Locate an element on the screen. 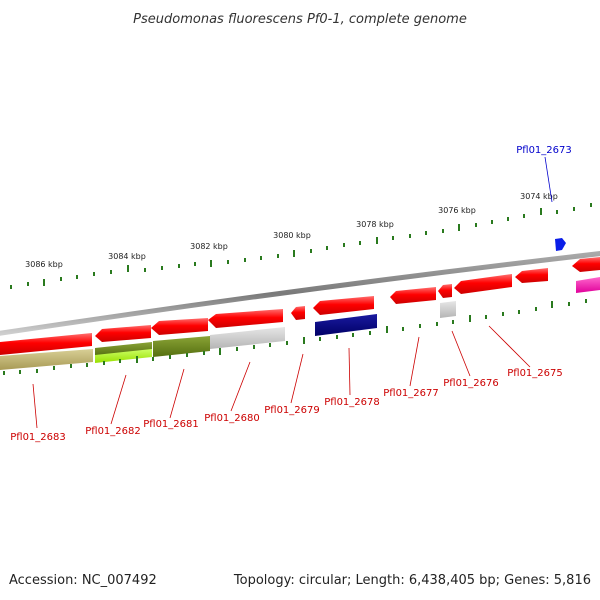 The height and width of the screenshot is (600, 600). gene-label-Pfl01_2677: Pfl01_2677 is located at coordinates (411, 393).